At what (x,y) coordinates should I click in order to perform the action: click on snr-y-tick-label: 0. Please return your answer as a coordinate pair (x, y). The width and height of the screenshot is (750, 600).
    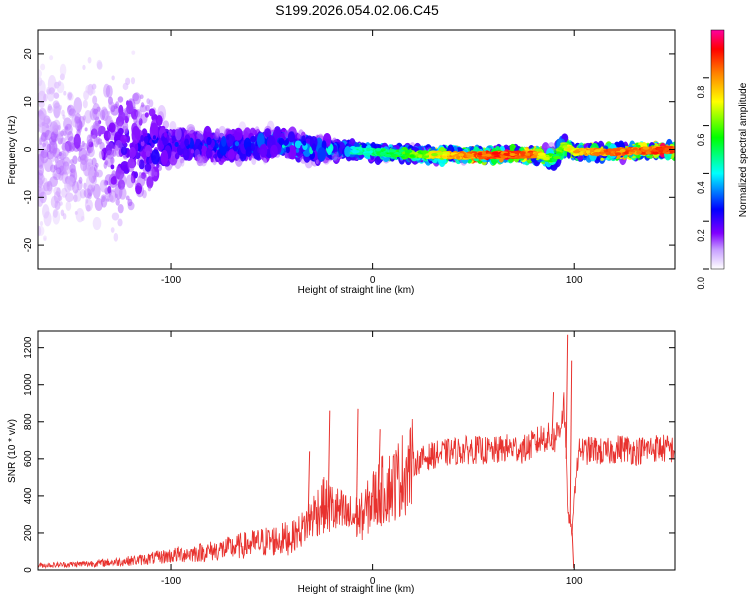
    Looking at the image, I should click on (28, 570).